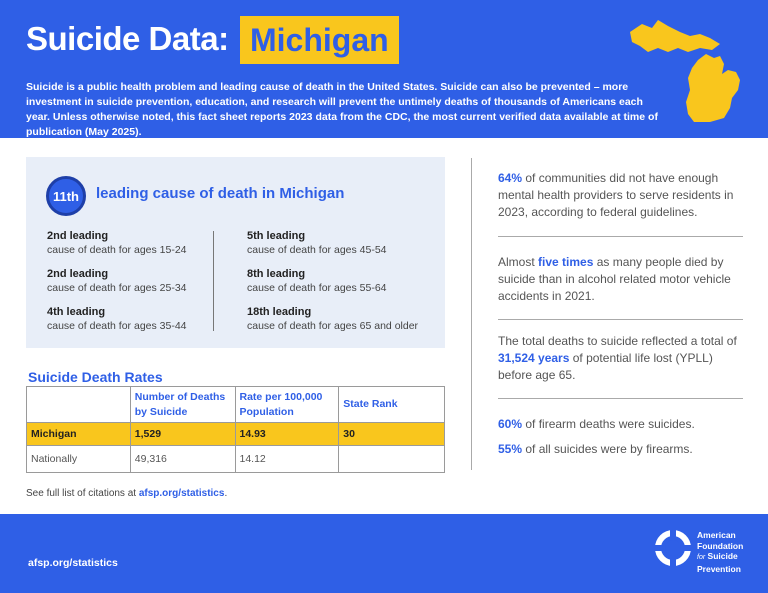 This screenshot has width=768, height=593. What do you see at coordinates (701, 557) in the screenshot?
I see `logo-small-word: for` at bounding box center [701, 557].